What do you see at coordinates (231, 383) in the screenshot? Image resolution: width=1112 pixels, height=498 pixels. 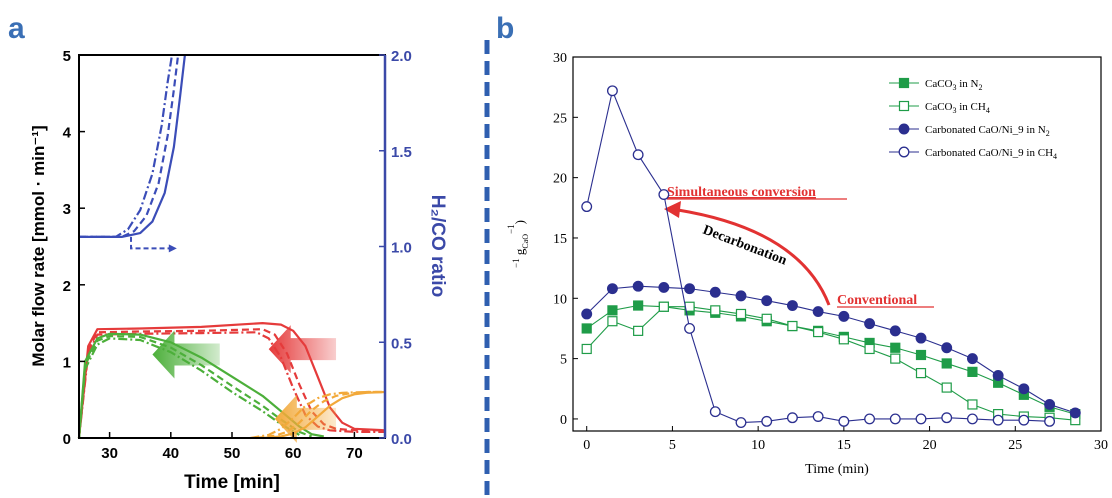 I see `chart-a-series-red-dash` at bounding box center [231, 383].